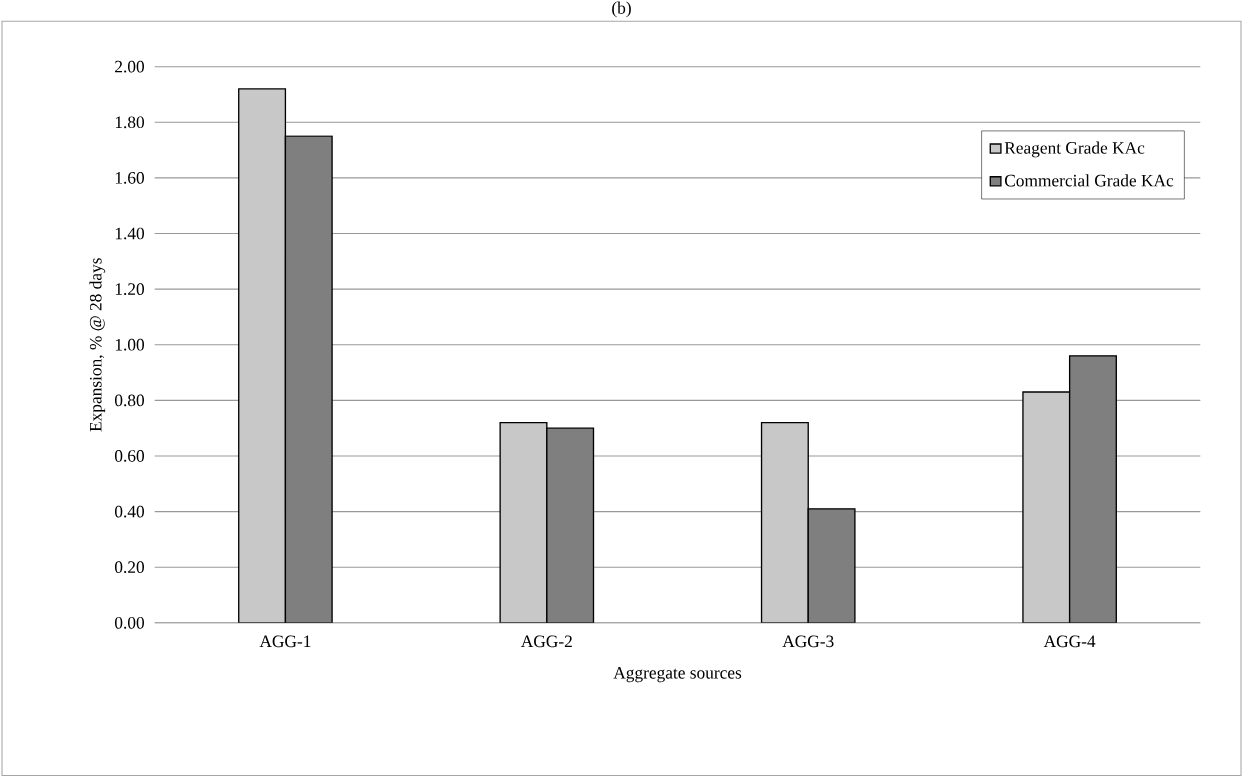 The width and height of the screenshot is (1243, 778). Describe the element at coordinates (129, 456) in the screenshot. I see `y-tick-label: 0.60` at that location.